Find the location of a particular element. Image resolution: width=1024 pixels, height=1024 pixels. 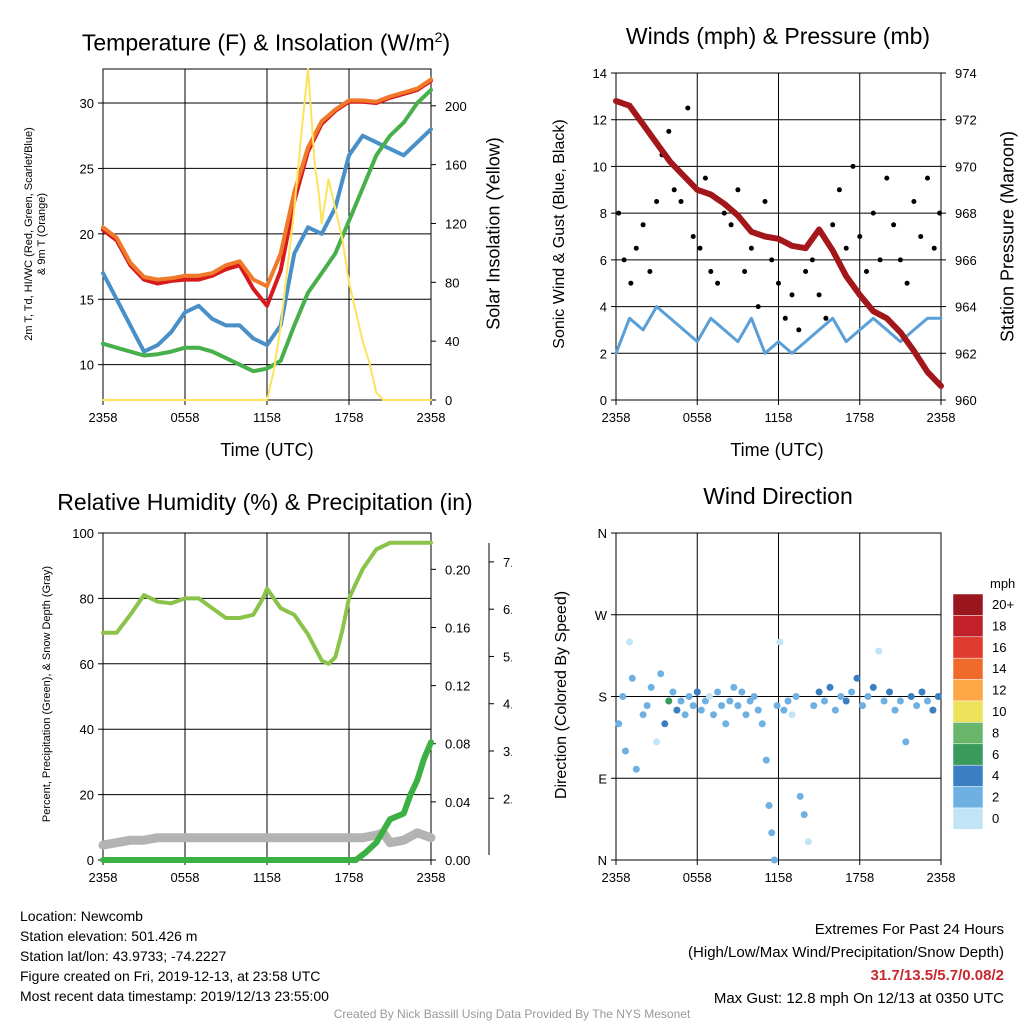

extremes-values: 31.7/13.5/5.7/0.08/2 is located at coordinates (937, 975).